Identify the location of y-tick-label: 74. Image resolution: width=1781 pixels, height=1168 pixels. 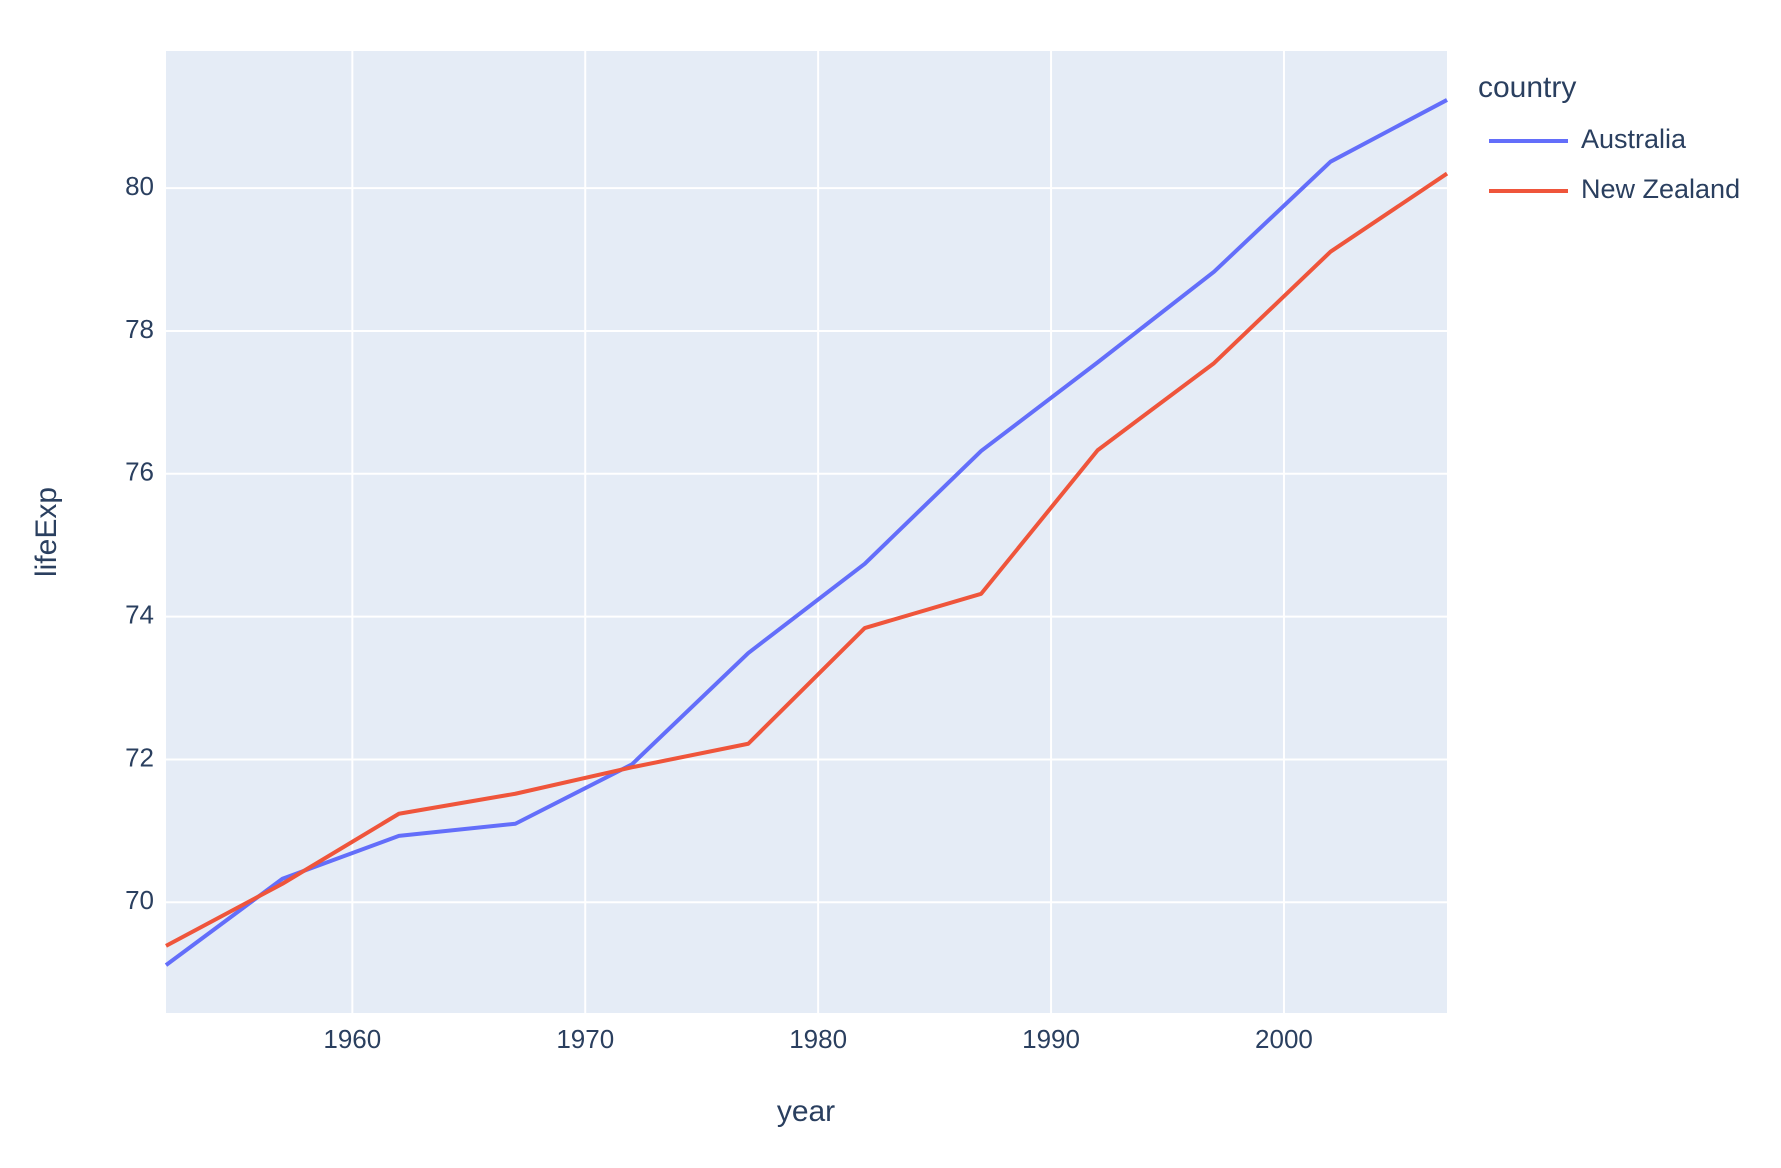
(139, 615).